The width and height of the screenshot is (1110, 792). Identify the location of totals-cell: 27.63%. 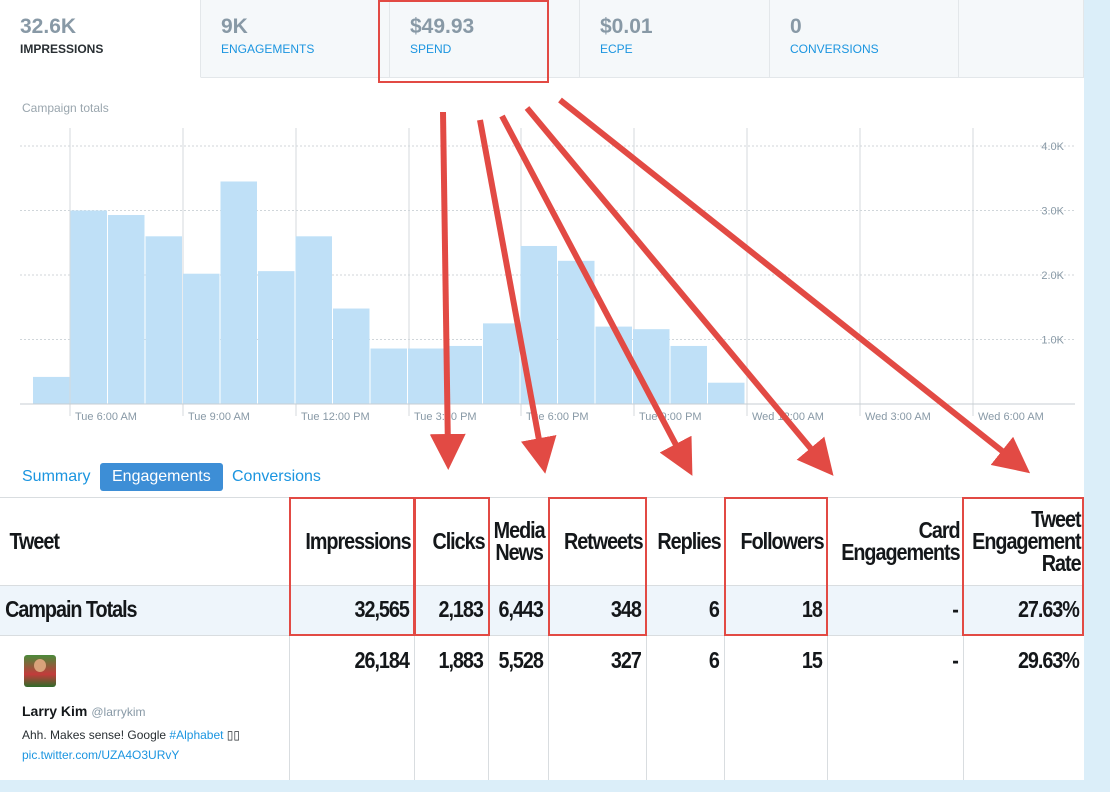
(1048, 609).